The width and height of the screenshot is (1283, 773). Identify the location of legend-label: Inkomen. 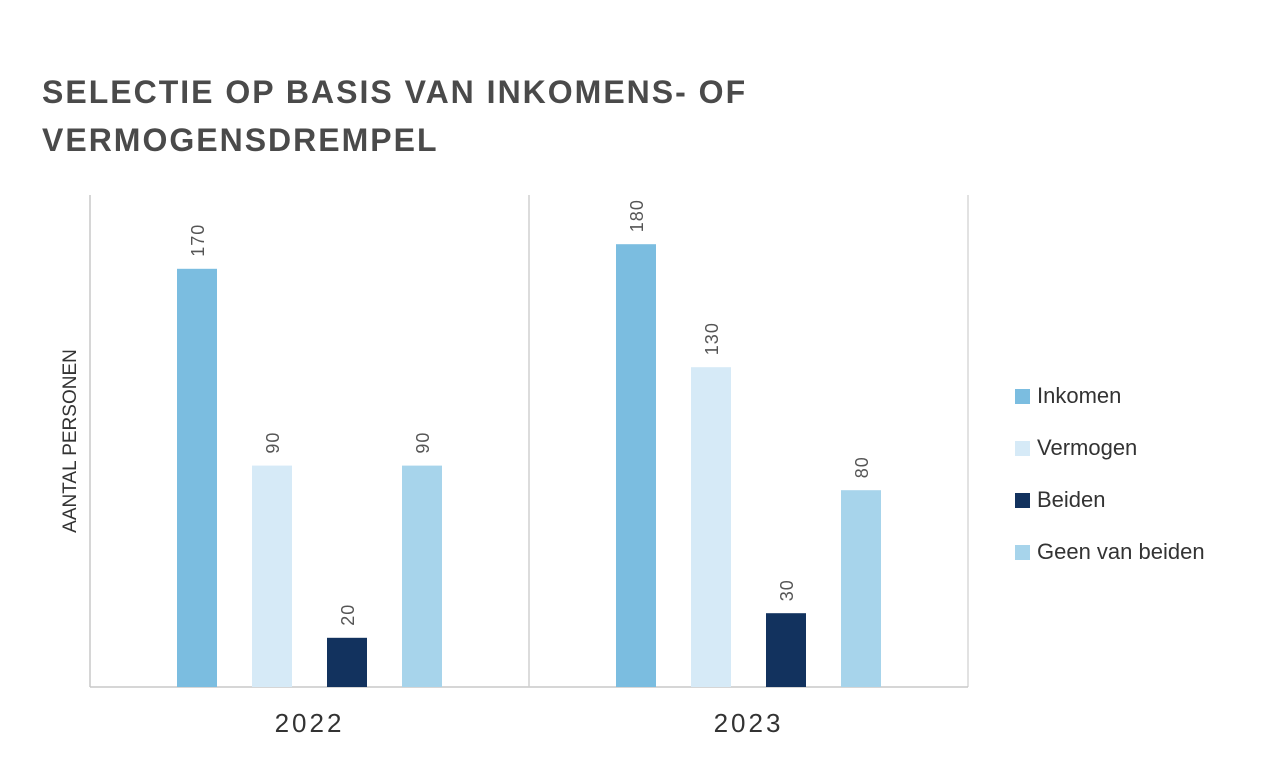
(1079, 395).